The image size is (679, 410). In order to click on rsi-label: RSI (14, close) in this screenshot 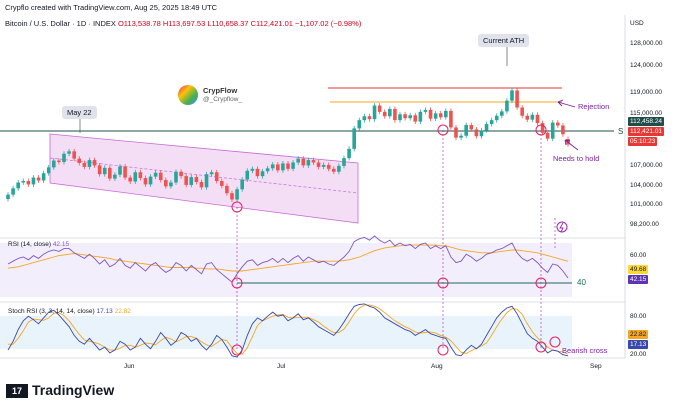, I will do `click(29, 244)`.